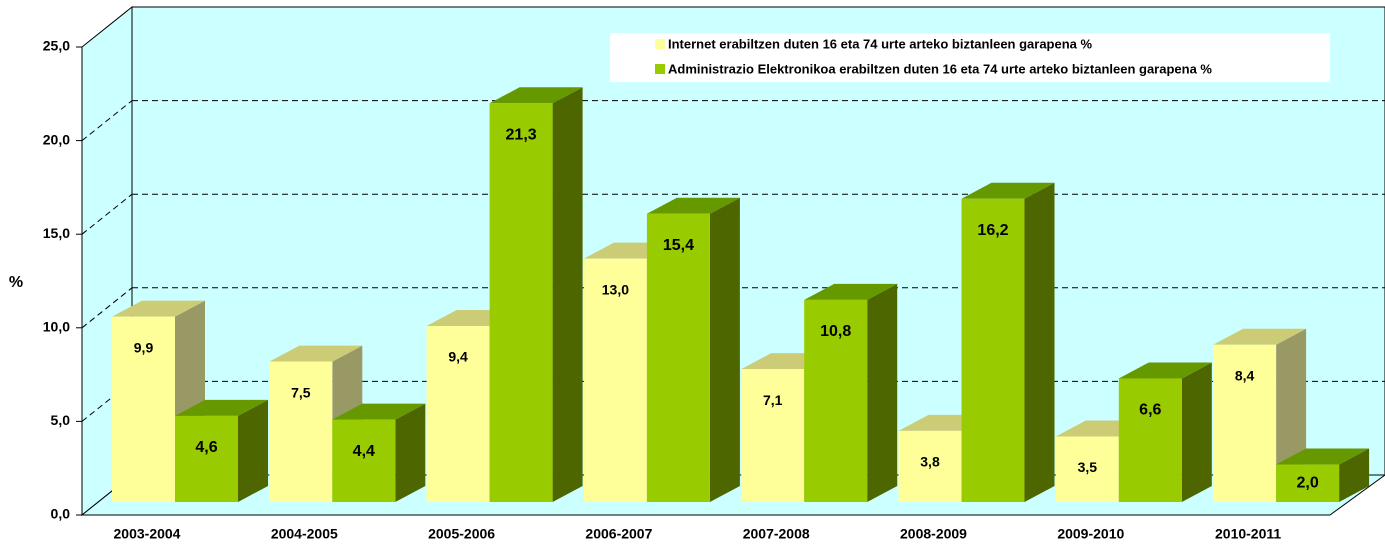 The image size is (1385, 545). I want to click on x-tick-label: 2007-2008, so click(776, 534).